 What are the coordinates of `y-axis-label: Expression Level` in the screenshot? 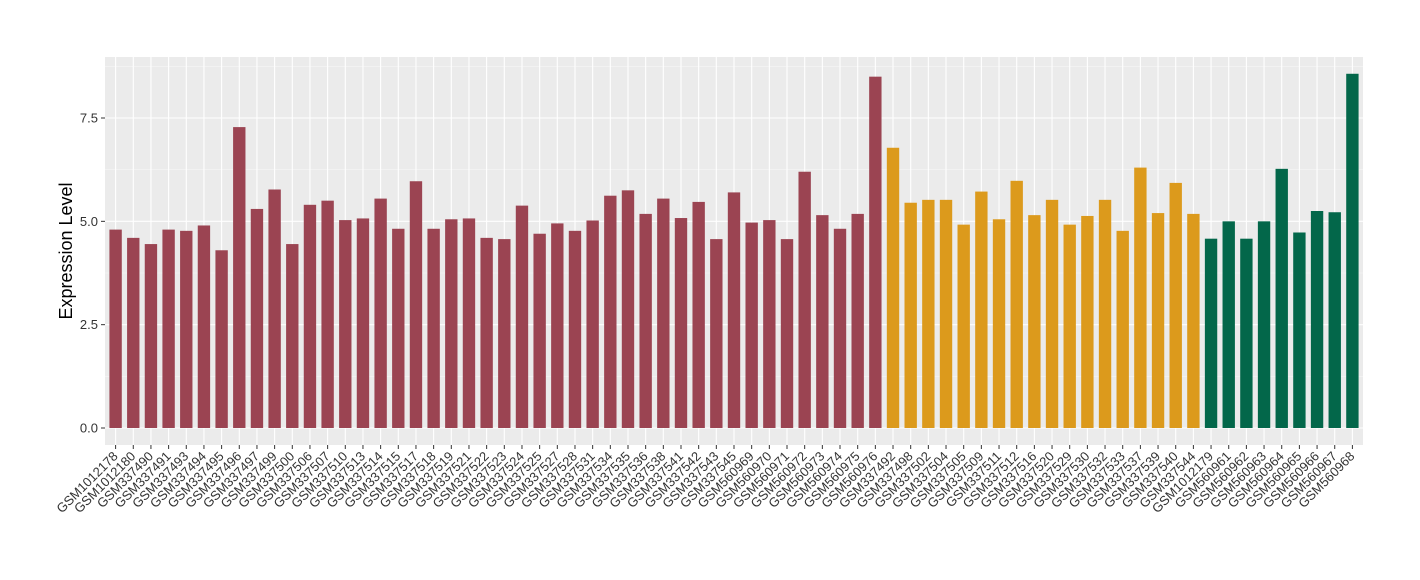 It's located at (66, 250).